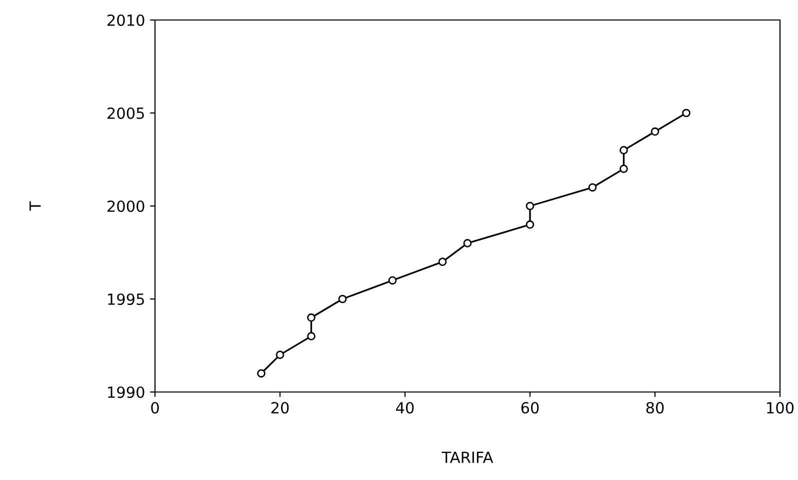 The height and width of the screenshot is (480, 798). Describe the element at coordinates (155, 408) in the screenshot. I see `x-tick-label: 0` at that location.